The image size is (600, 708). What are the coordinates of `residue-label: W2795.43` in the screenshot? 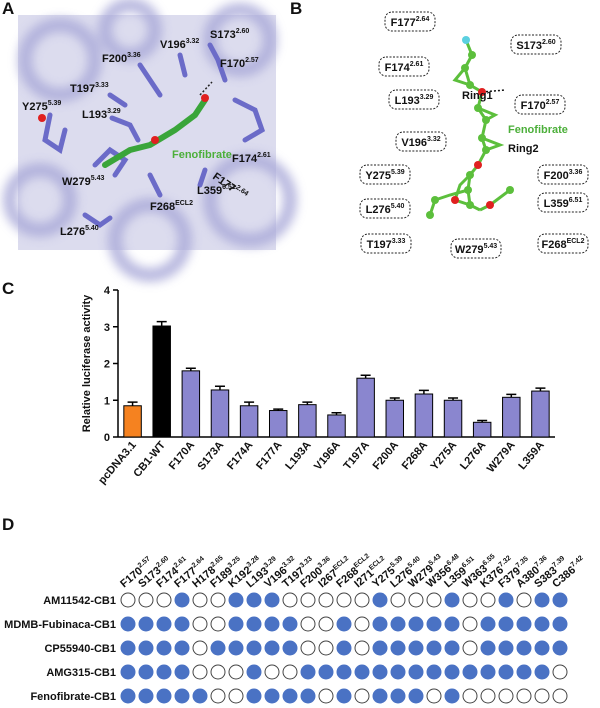 It's located at (476, 249).